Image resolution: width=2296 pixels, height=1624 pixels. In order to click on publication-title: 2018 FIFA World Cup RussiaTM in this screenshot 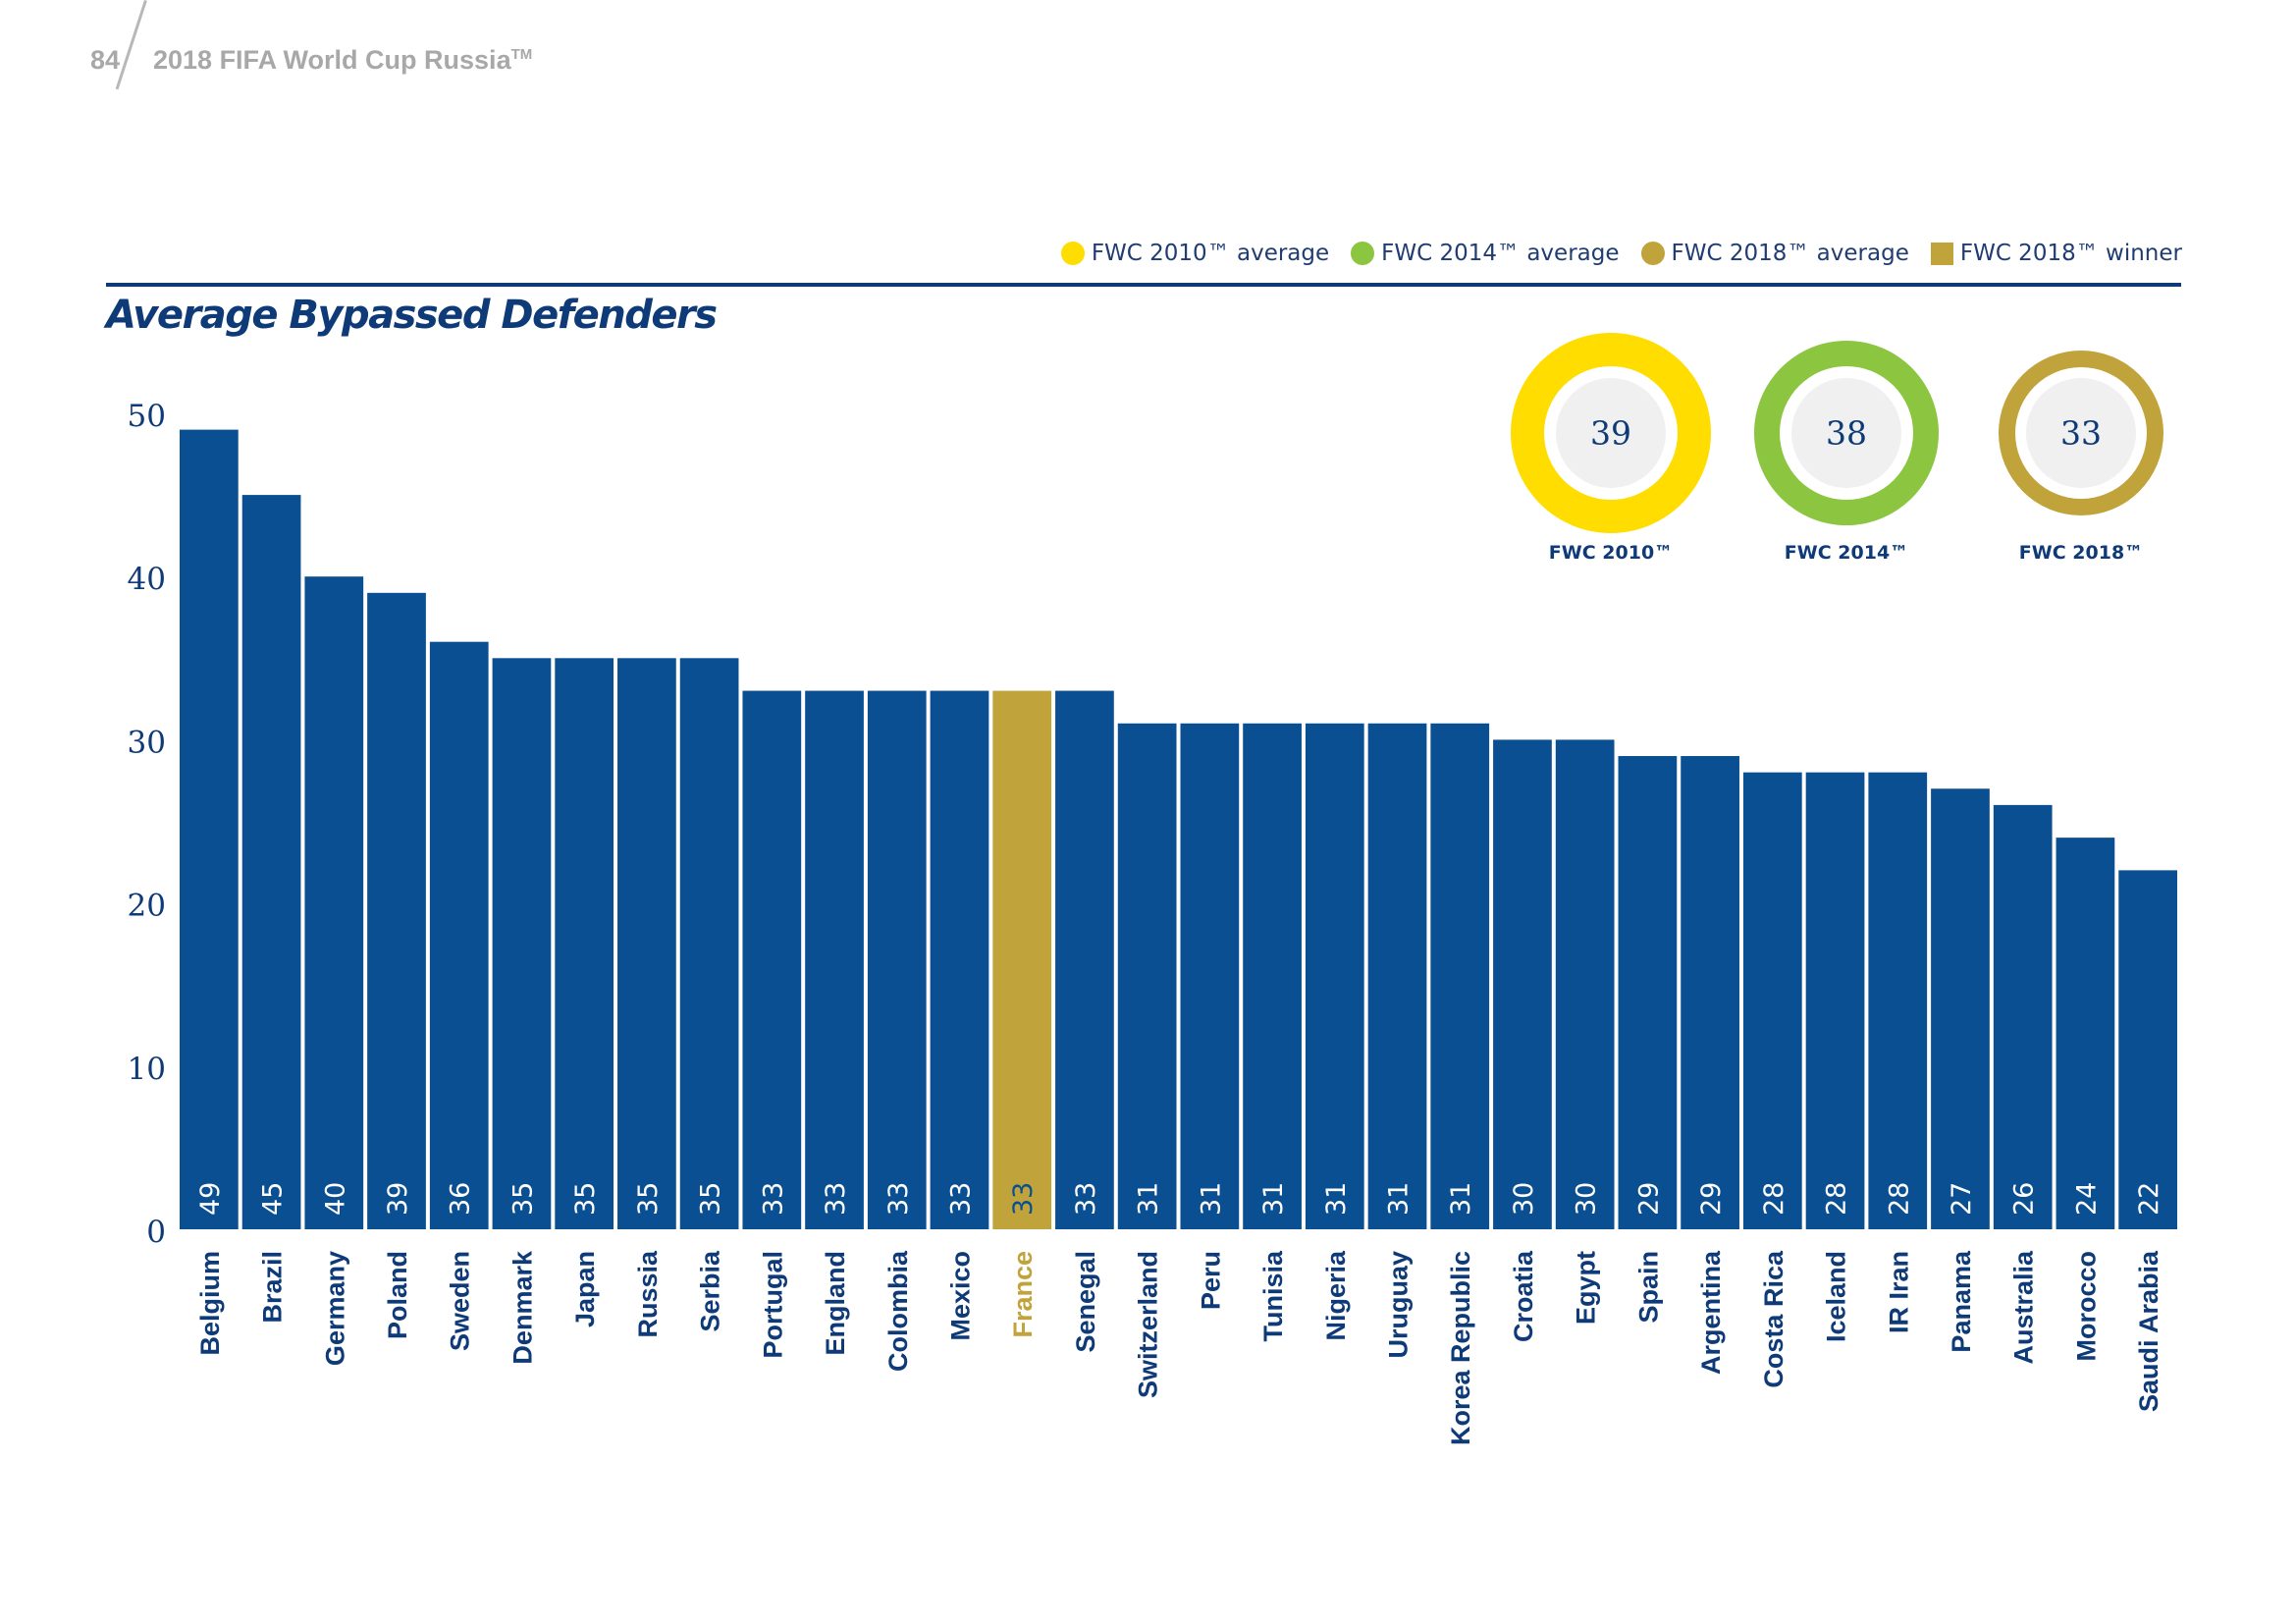, I will do `click(342, 60)`.